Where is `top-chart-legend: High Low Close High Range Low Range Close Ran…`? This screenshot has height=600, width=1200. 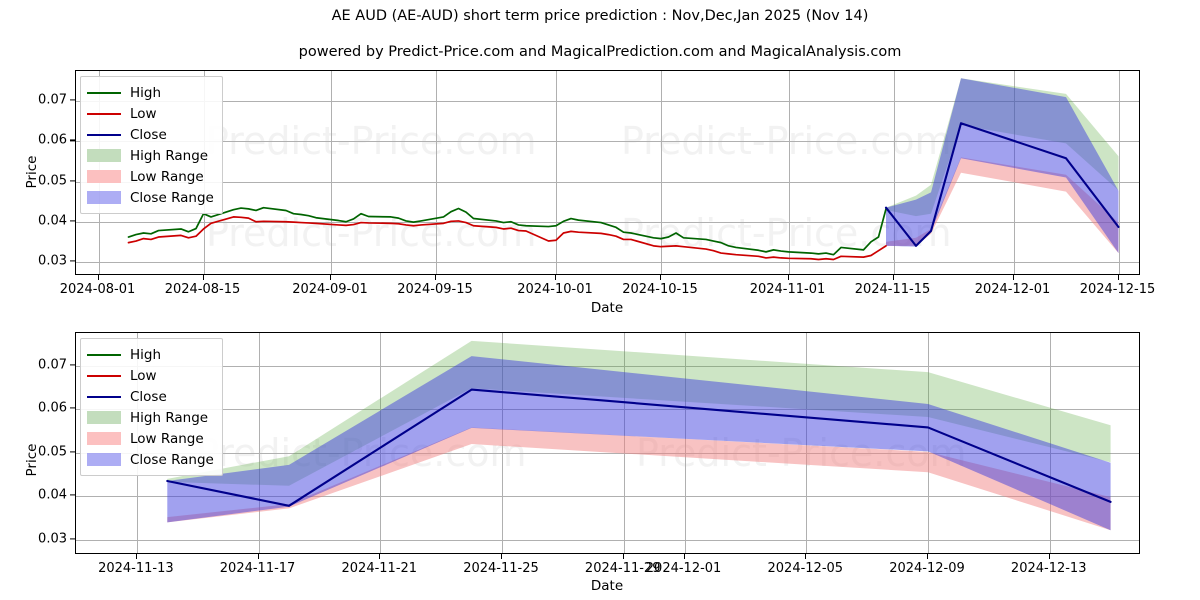
top-chart-legend: High Low Close High Range Low Range Close Ran… is located at coordinates (151, 145).